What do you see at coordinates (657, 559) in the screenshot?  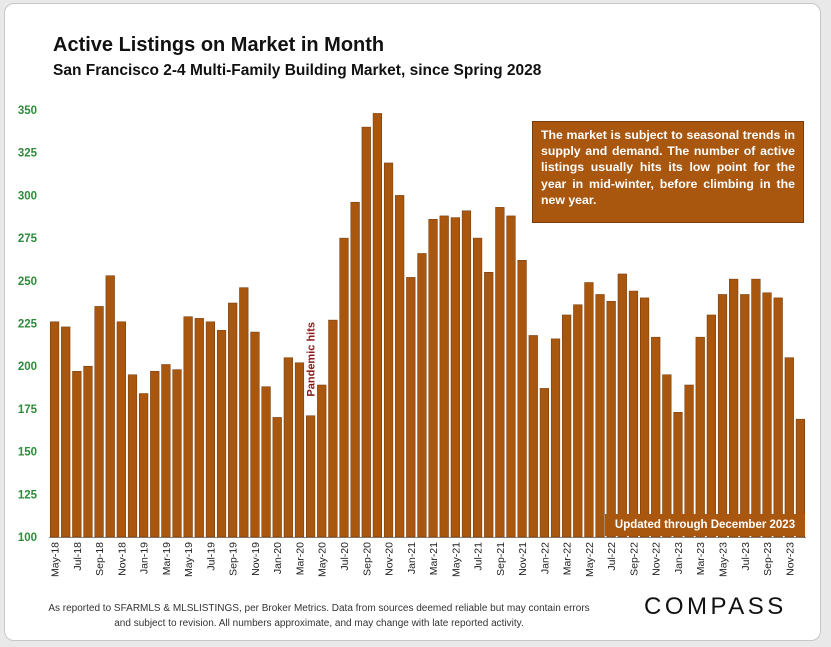 I see `x-tick-label: Nov-22` at bounding box center [657, 559].